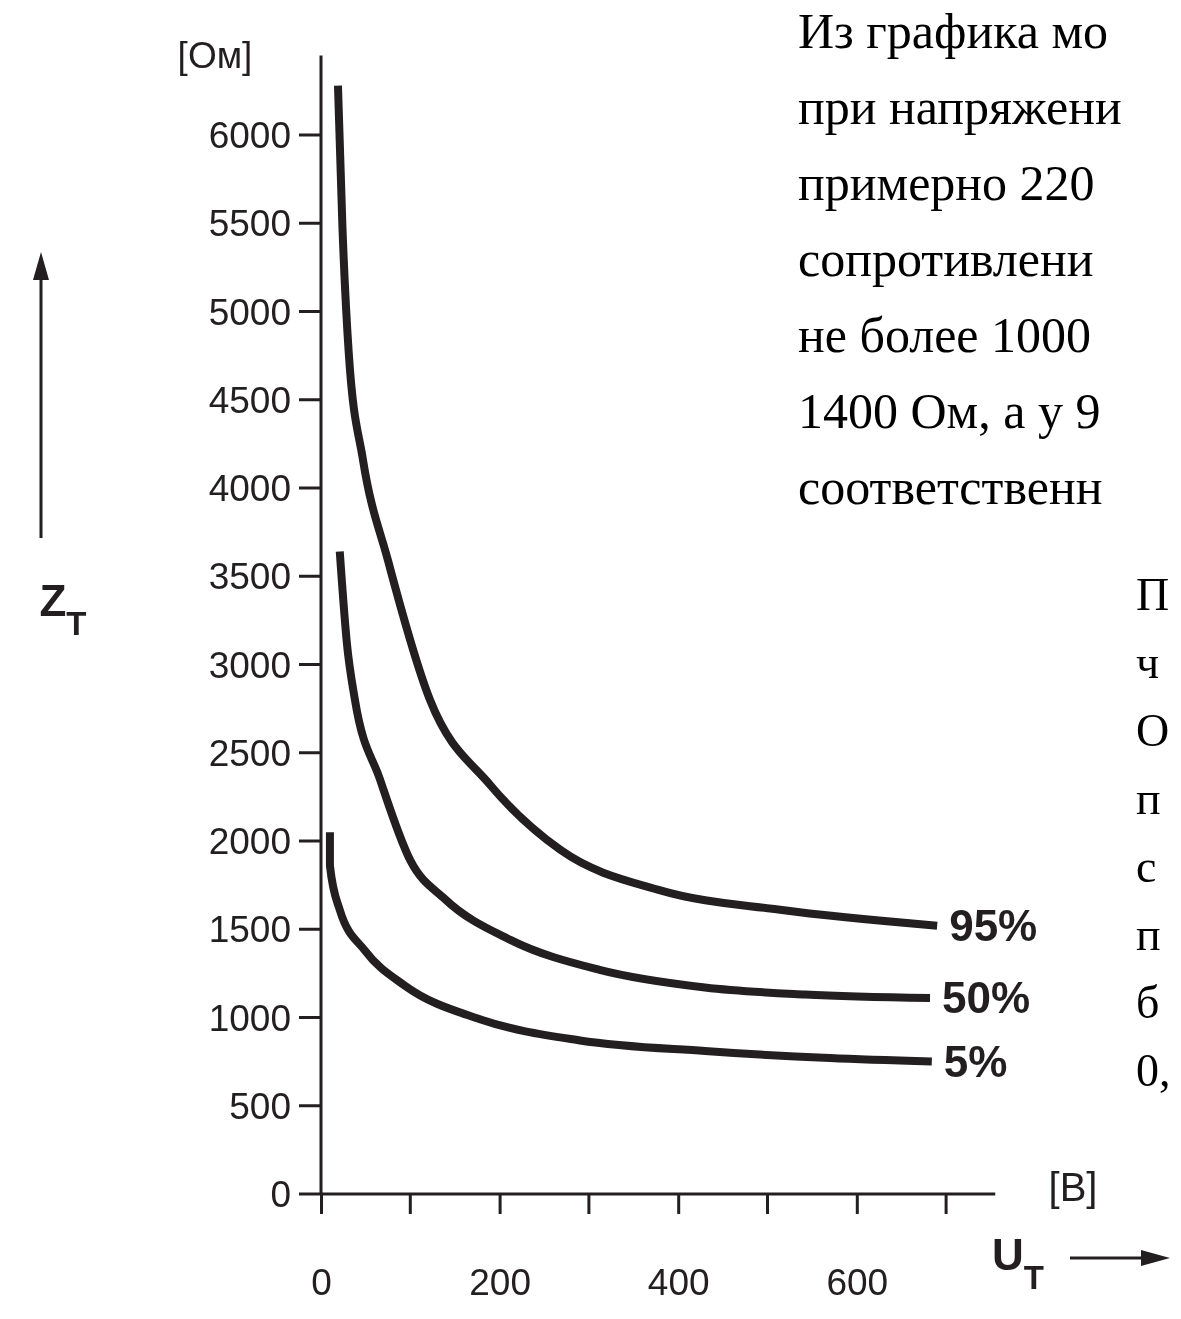 This screenshot has height=1319, width=1181. I want to click on y-tick-label: 4000, so click(249, 488).